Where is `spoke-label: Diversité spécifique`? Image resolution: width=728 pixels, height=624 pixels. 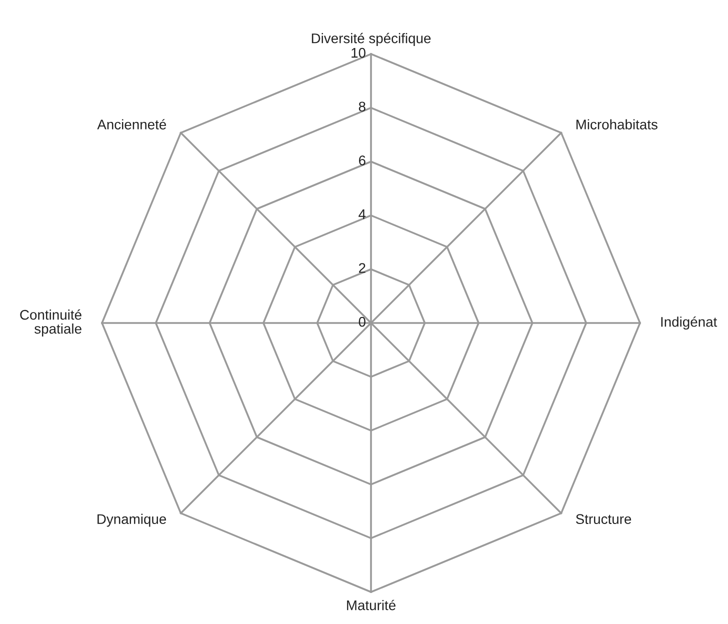 spoke-label: Diversité spécifique is located at coordinates (371, 39).